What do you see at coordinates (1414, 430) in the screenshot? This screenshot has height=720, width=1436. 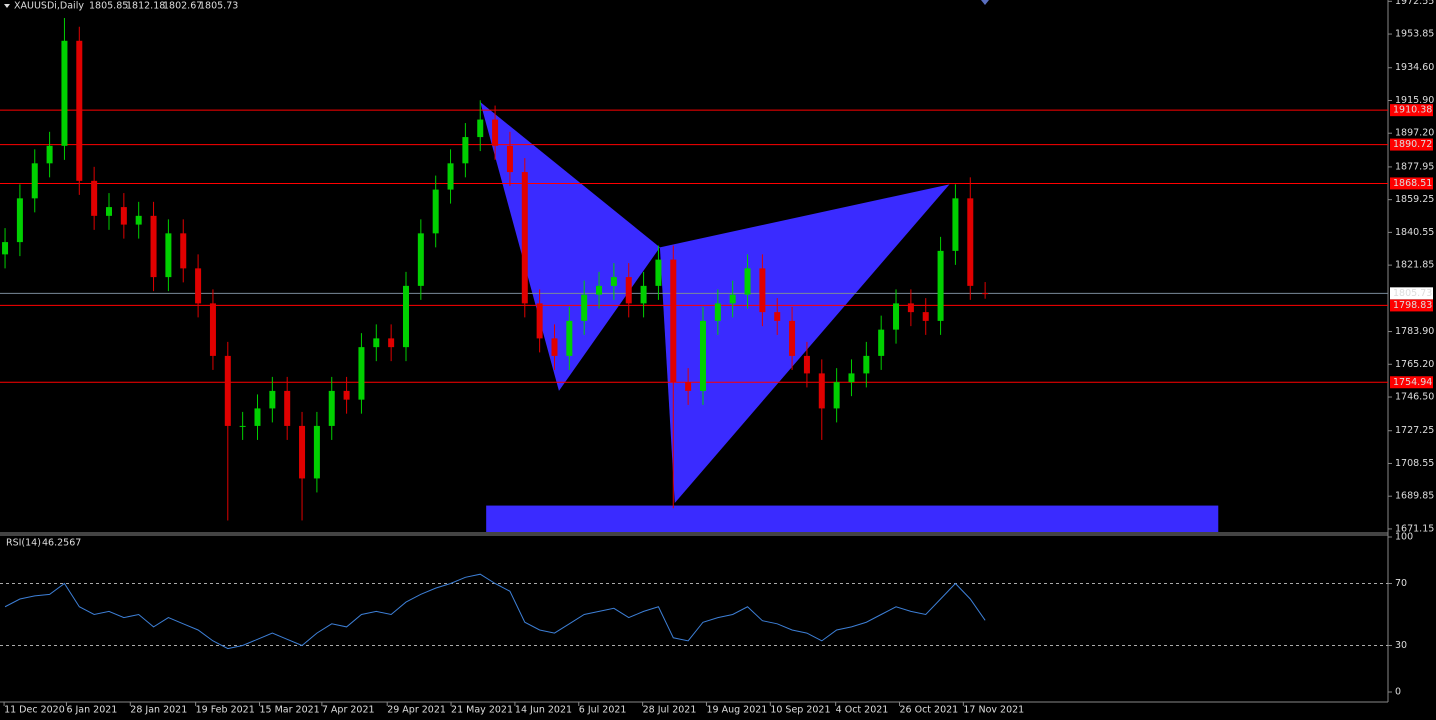 I see `y-tick-label: 1727.25` at bounding box center [1414, 430].